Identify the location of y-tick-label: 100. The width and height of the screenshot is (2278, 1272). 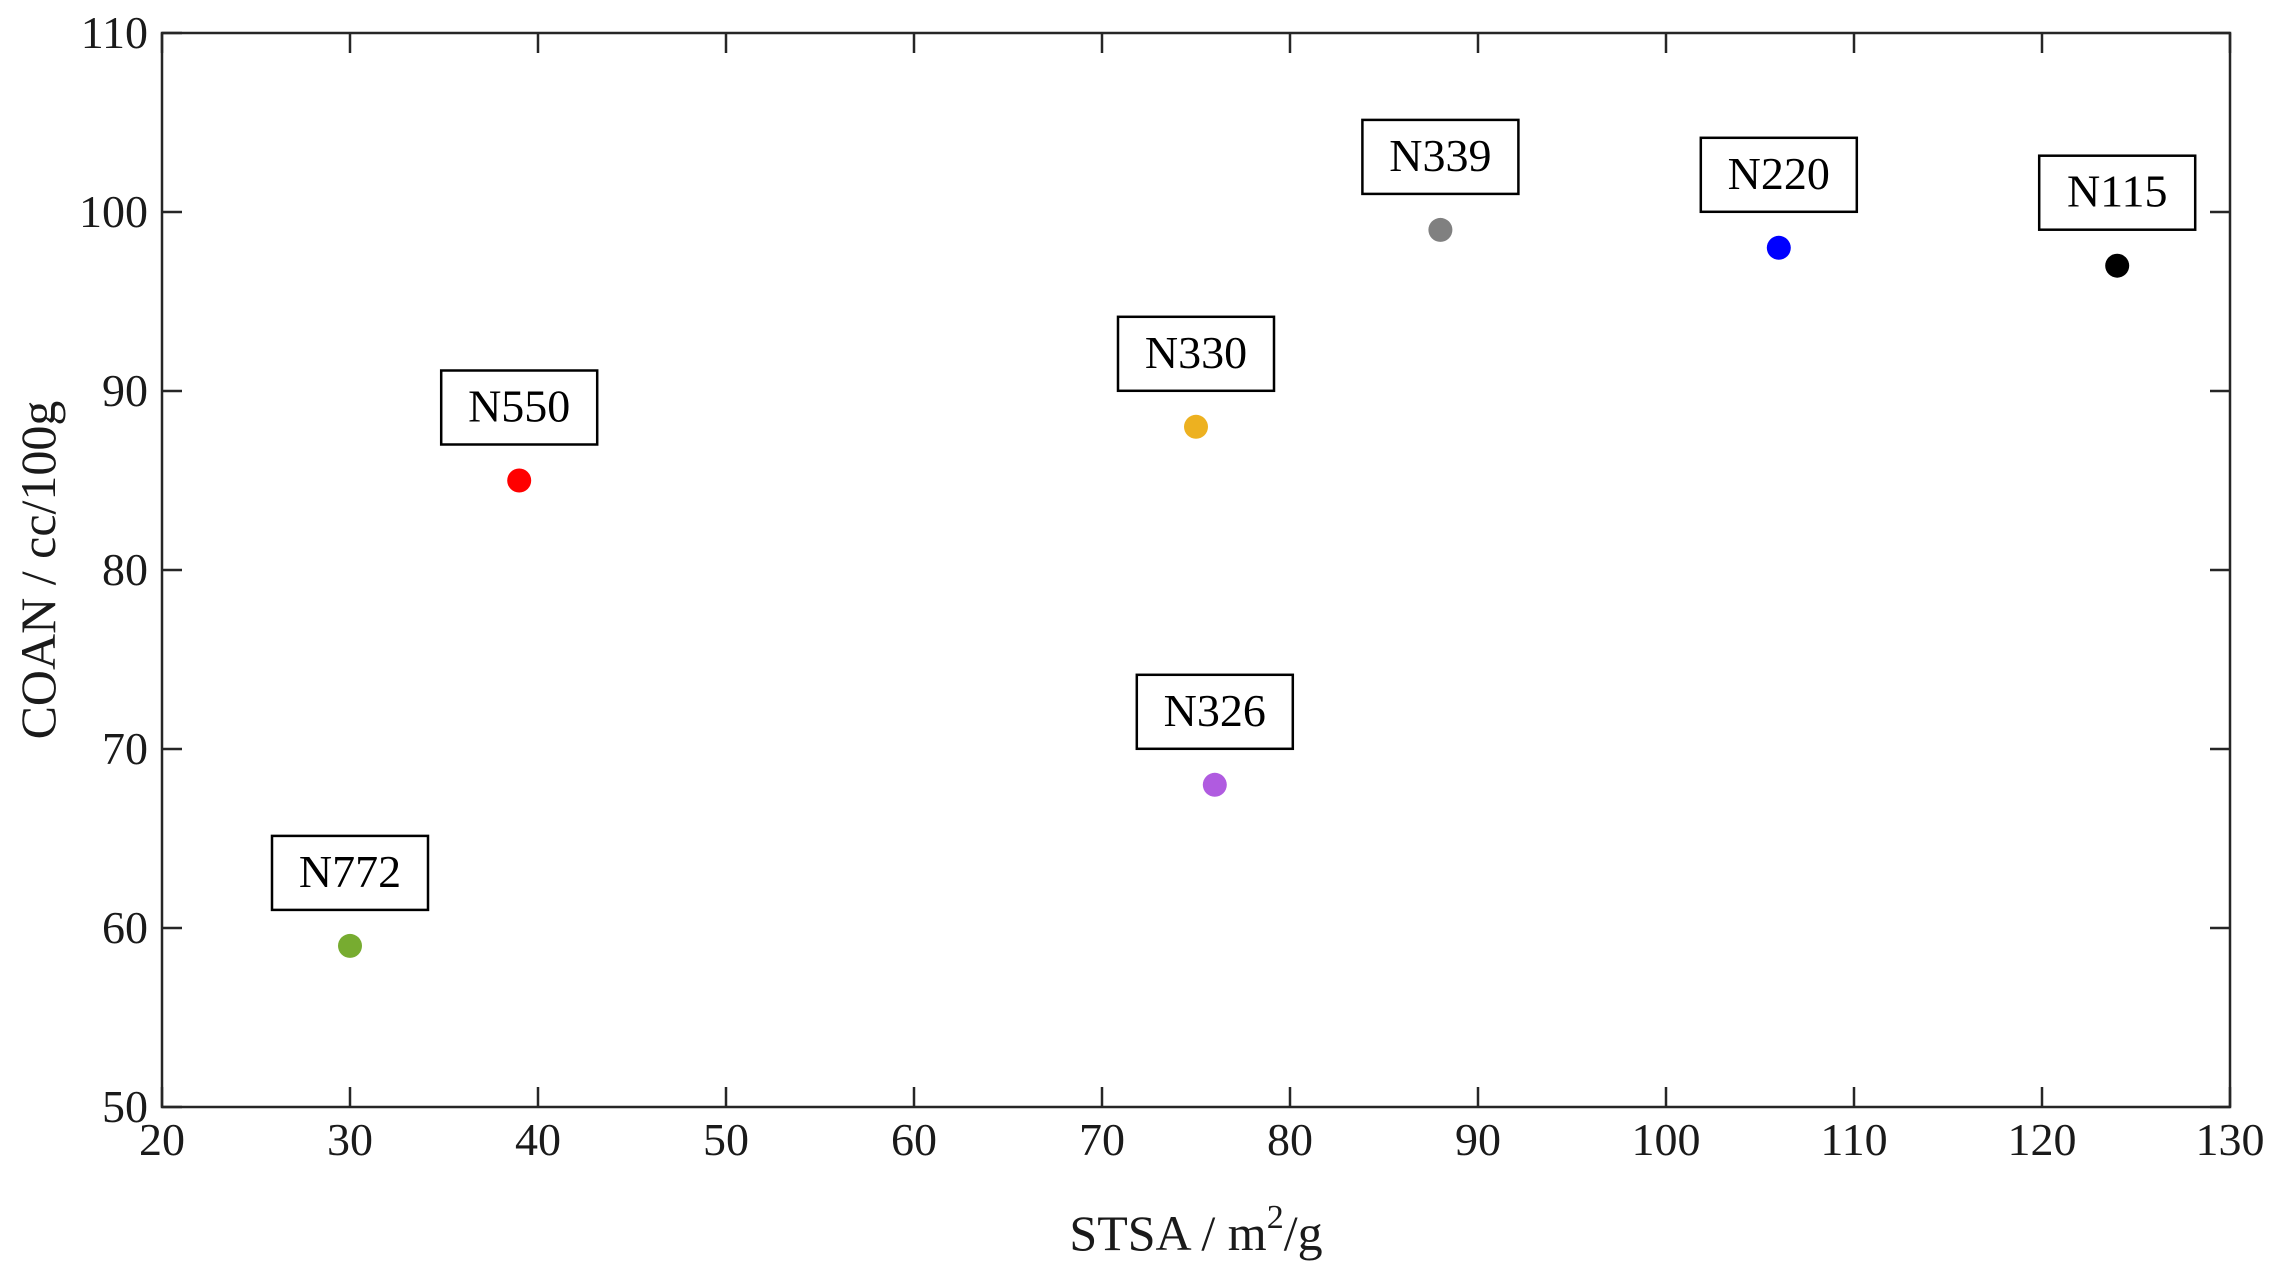
(113, 211).